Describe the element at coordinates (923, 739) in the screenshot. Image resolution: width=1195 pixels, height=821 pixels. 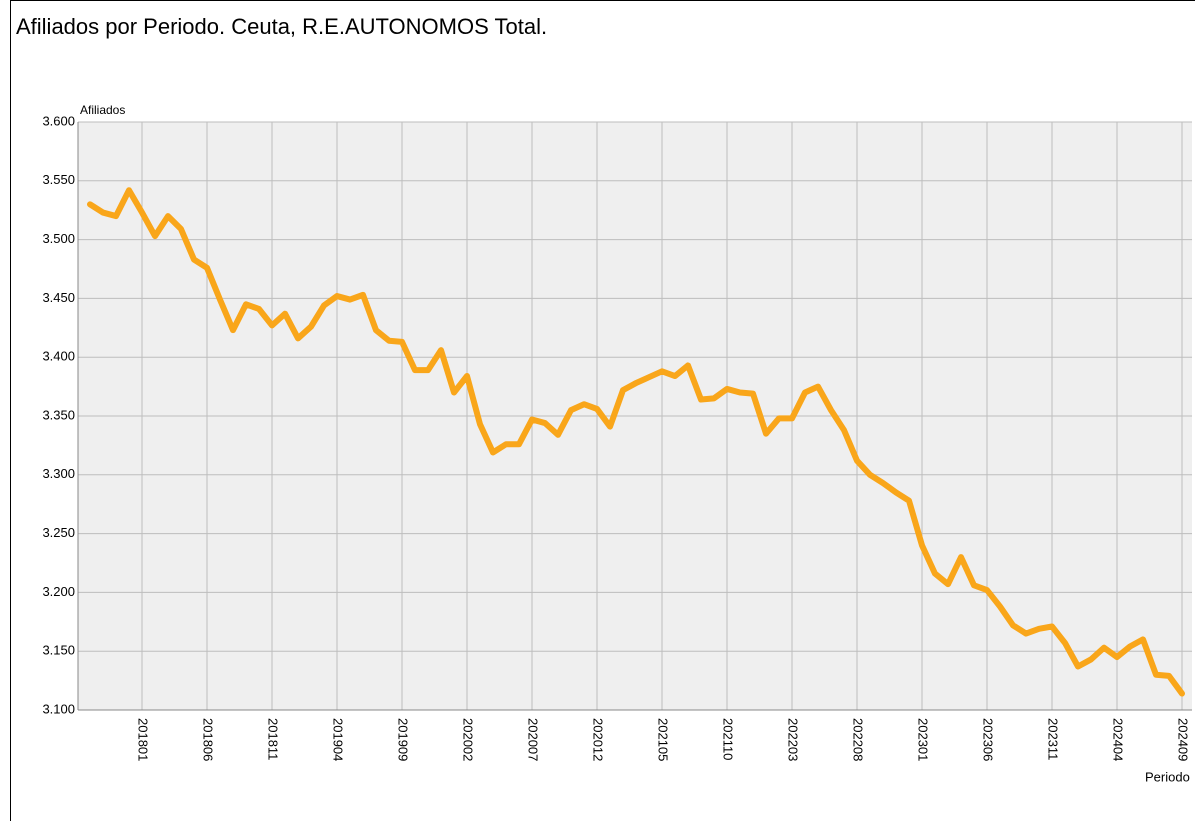
I see `x-tick-label: 202301` at that location.